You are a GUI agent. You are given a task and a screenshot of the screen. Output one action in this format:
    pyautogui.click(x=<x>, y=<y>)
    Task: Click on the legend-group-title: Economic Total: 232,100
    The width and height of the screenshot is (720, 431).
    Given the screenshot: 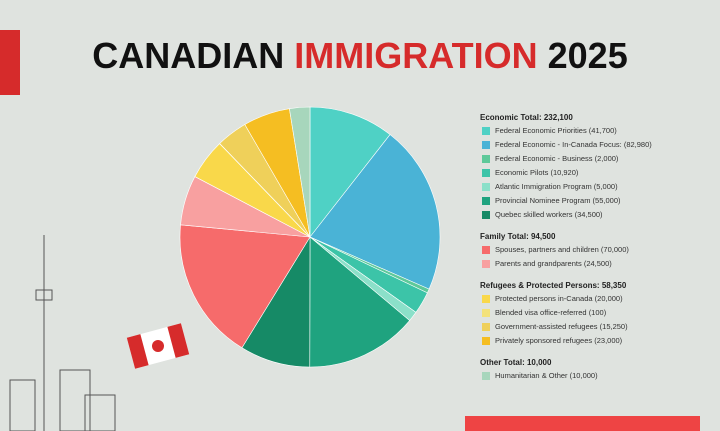 What is the action you would take?
    pyautogui.click(x=526, y=117)
    